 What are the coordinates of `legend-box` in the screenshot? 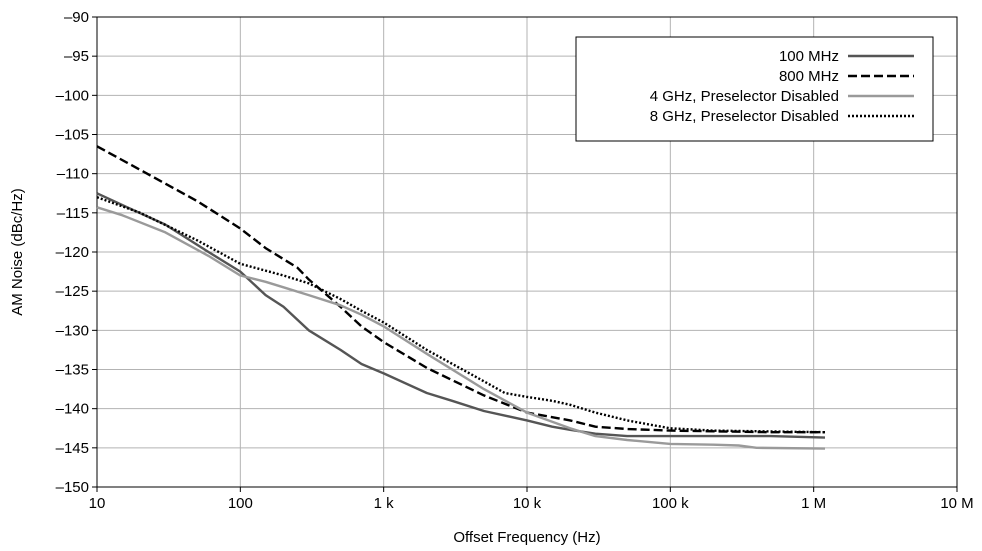 It's located at (754, 89).